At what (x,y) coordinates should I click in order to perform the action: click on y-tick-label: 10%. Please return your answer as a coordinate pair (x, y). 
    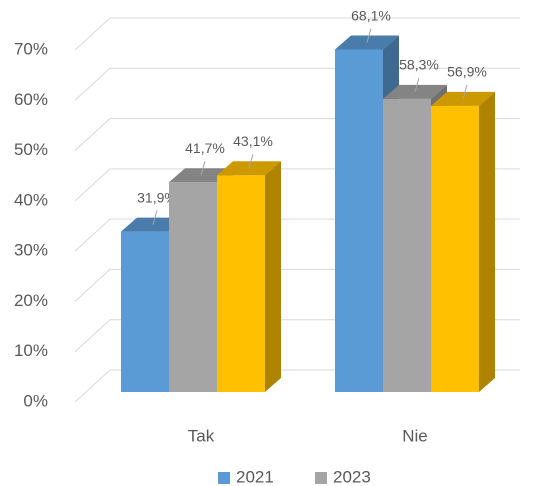
    Looking at the image, I should click on (31, 350).